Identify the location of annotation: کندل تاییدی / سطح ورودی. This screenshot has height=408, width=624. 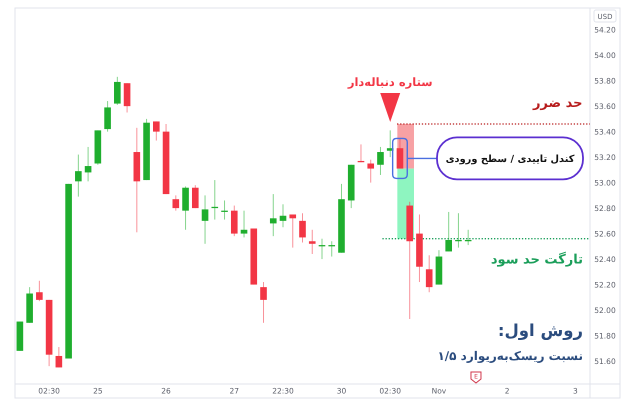
(510, 159).